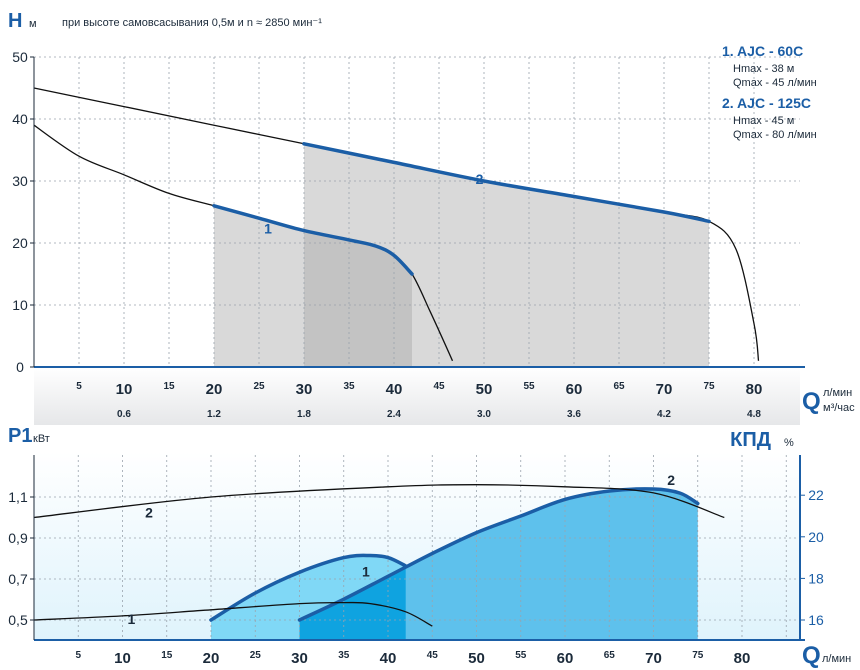  What do you see at coordinates (20, 436) in the screenshot?
I see `power-y-label: P1` at bounding box center [20, 436].